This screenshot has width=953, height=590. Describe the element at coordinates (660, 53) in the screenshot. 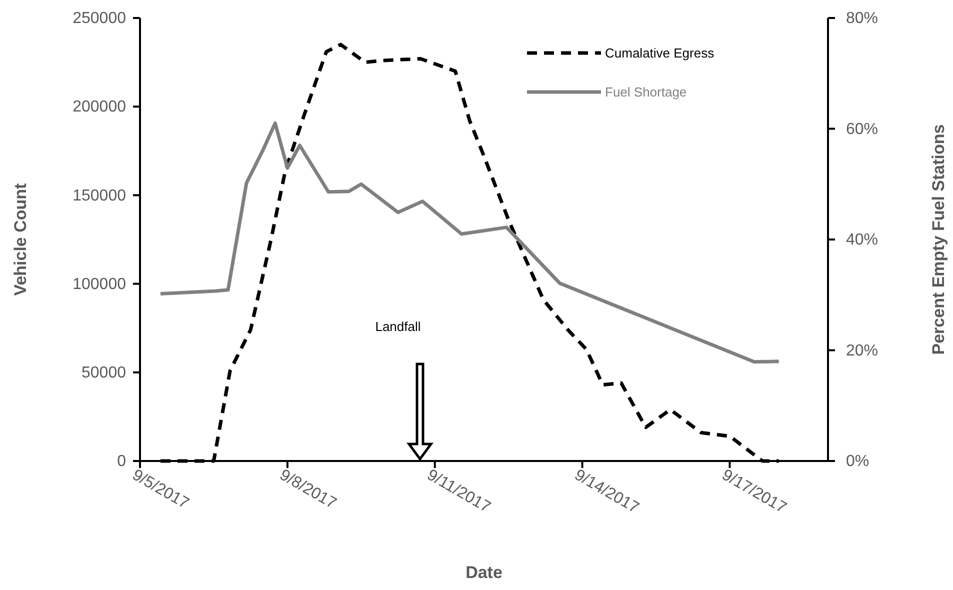

I see `text: Cumalative Egress` at that location.